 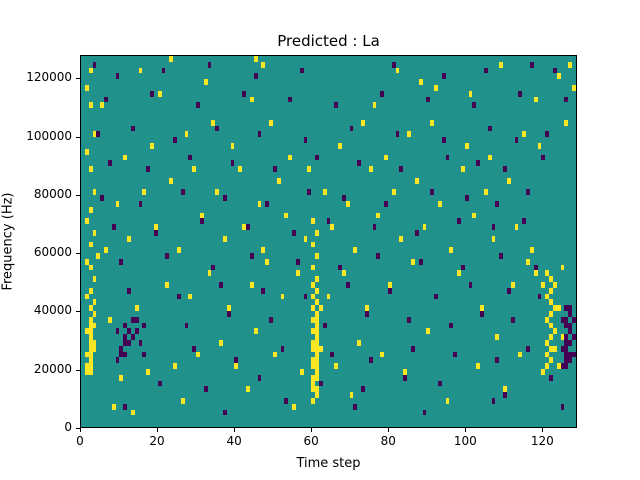 I want to click on chart-title: Predicted : La, so click(x=328, y=41).